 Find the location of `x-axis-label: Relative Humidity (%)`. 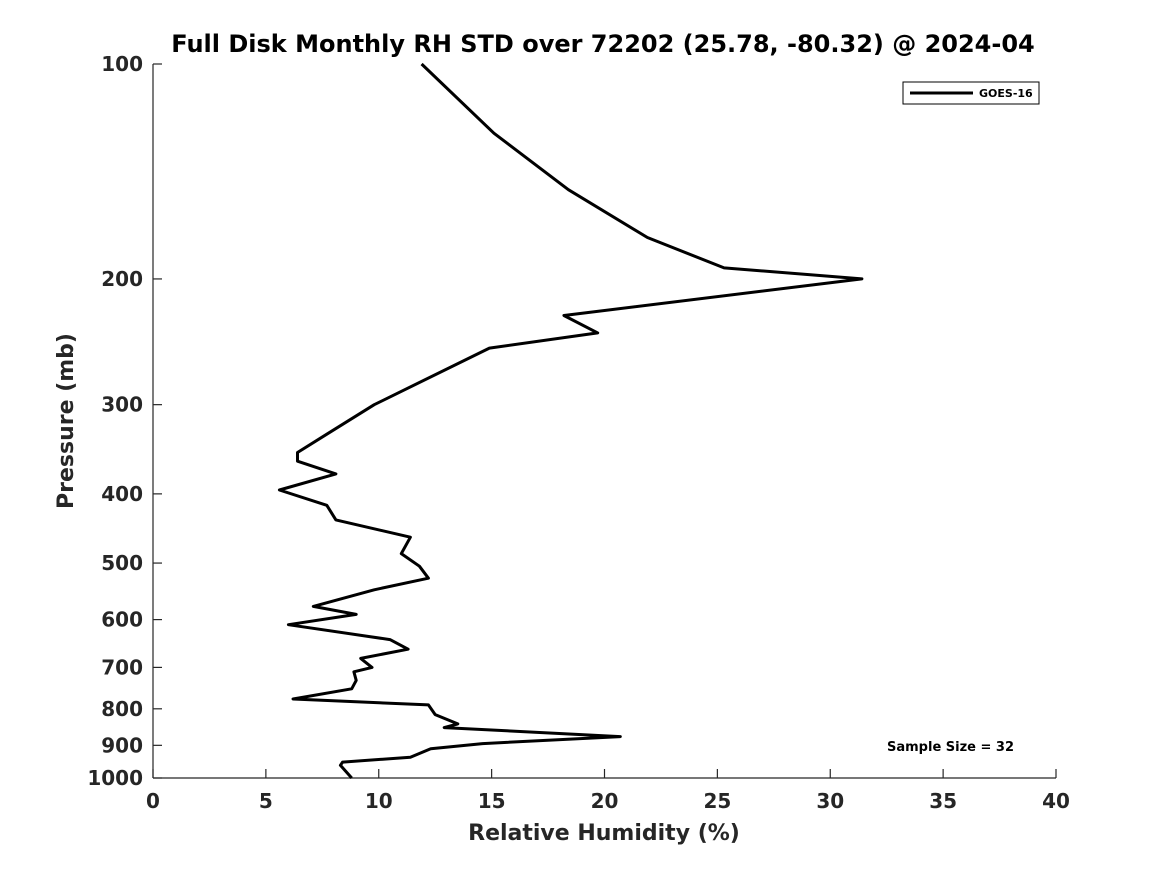

x-axis-label: Relative Humidity (%) is located at coordinates (604, 833).